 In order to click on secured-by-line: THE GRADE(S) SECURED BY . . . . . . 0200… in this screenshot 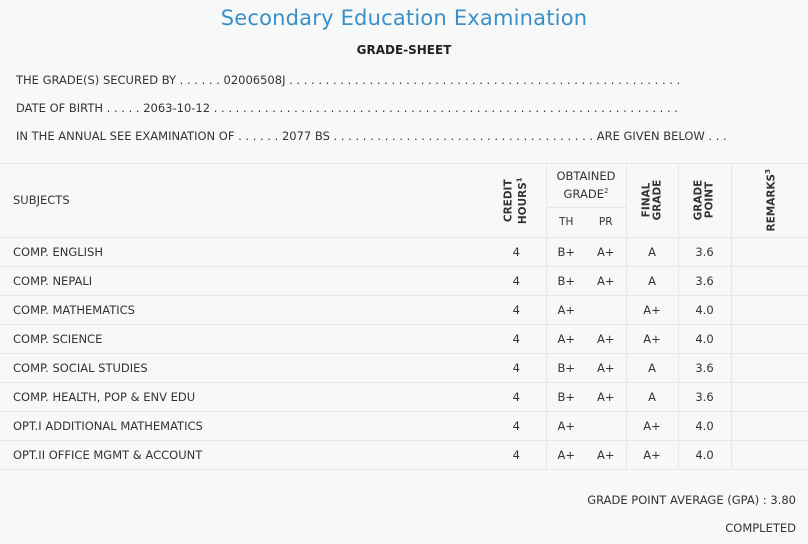, I will do `click(348, 80)`.